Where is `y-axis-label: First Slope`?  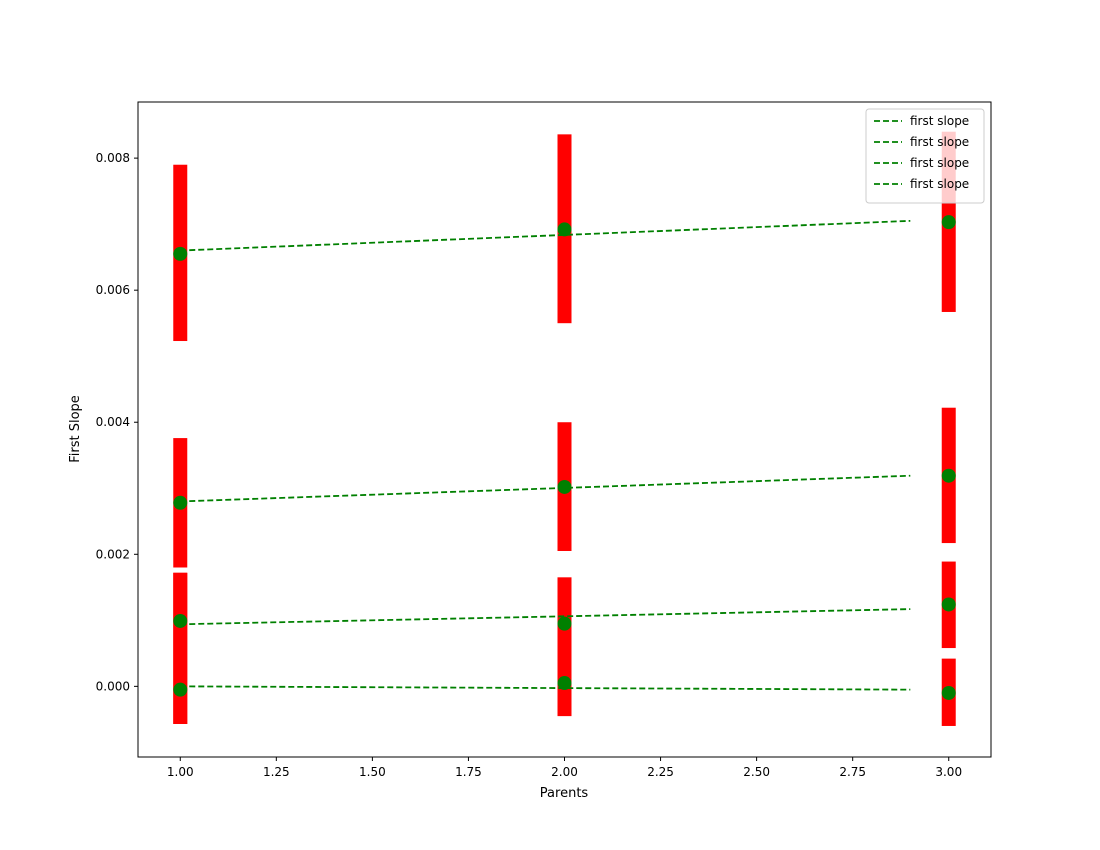
y-axis-label: First Slope is located at coordinates (75, 429).